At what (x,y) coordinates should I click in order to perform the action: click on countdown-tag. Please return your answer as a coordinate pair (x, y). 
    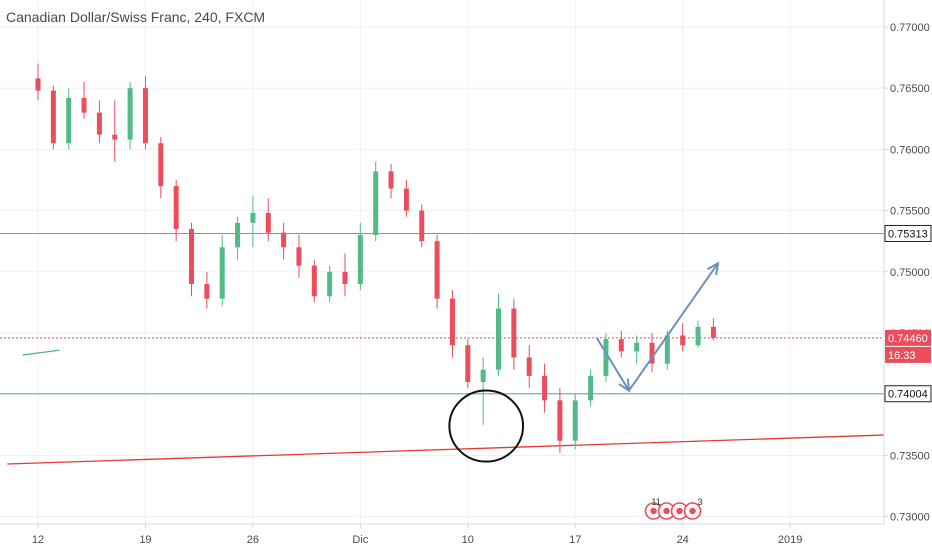
    Looking at the image, I should click on (908, 354).